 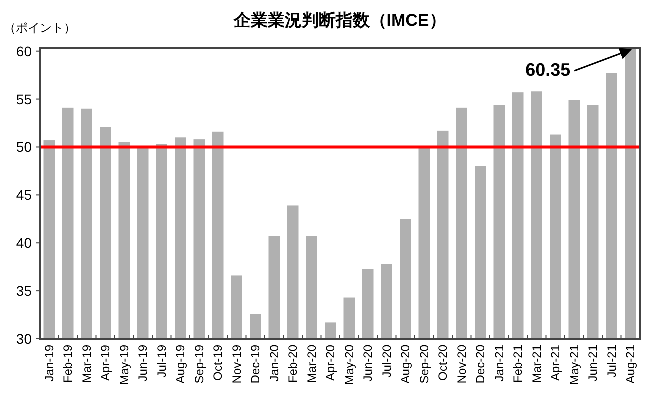 I want to click on x-tick-label: May-19, so click(x=124, y=365).